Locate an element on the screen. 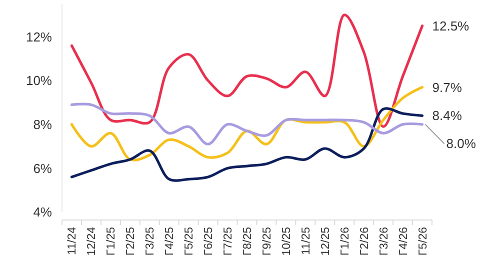  x-tick-label: Г2/26 is located at coordinates (364, 241).